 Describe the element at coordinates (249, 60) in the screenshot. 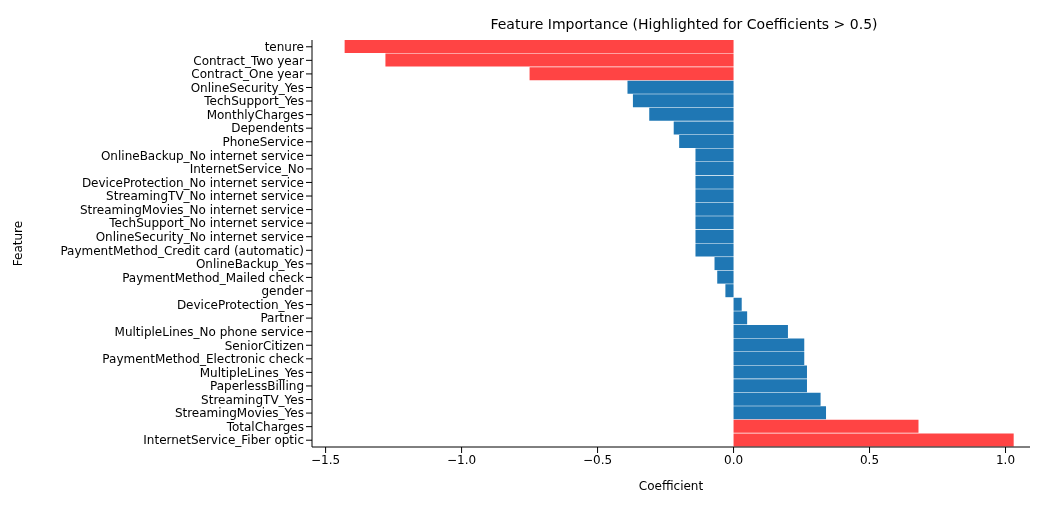

I see `y-tick-label: Contract_Two year` at that location.